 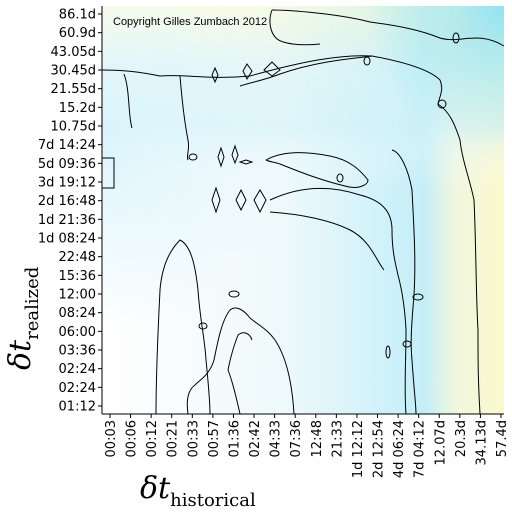 What do you see at coordinates (399, 449) in the screenshot?
I see `x-tick-label: 4d 06:24` at bounding box center [399, 449].